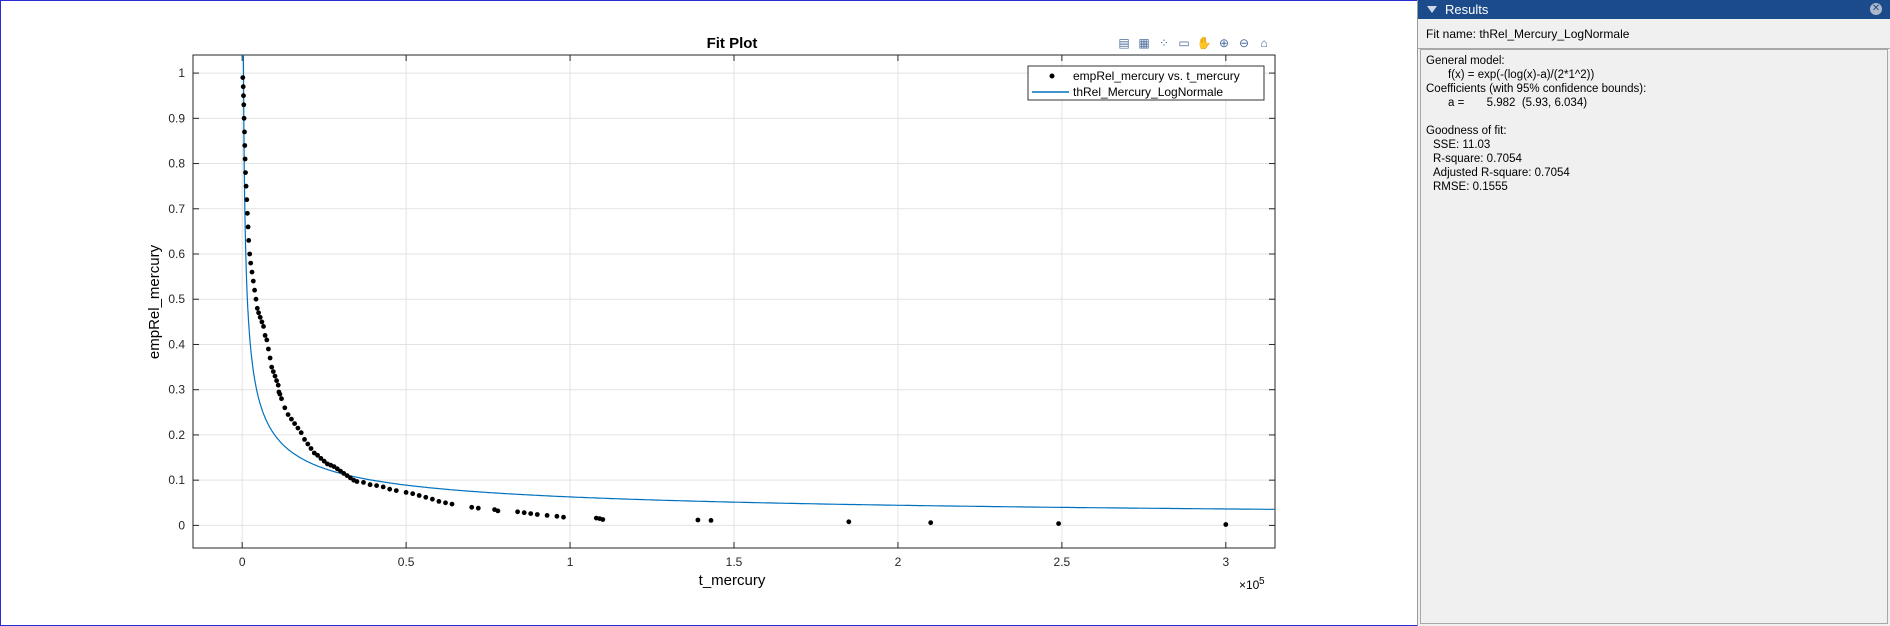  Describe the element at coordinates (1432, 9) in the screenshot. I see `collapse-triangle-icon` at that location.